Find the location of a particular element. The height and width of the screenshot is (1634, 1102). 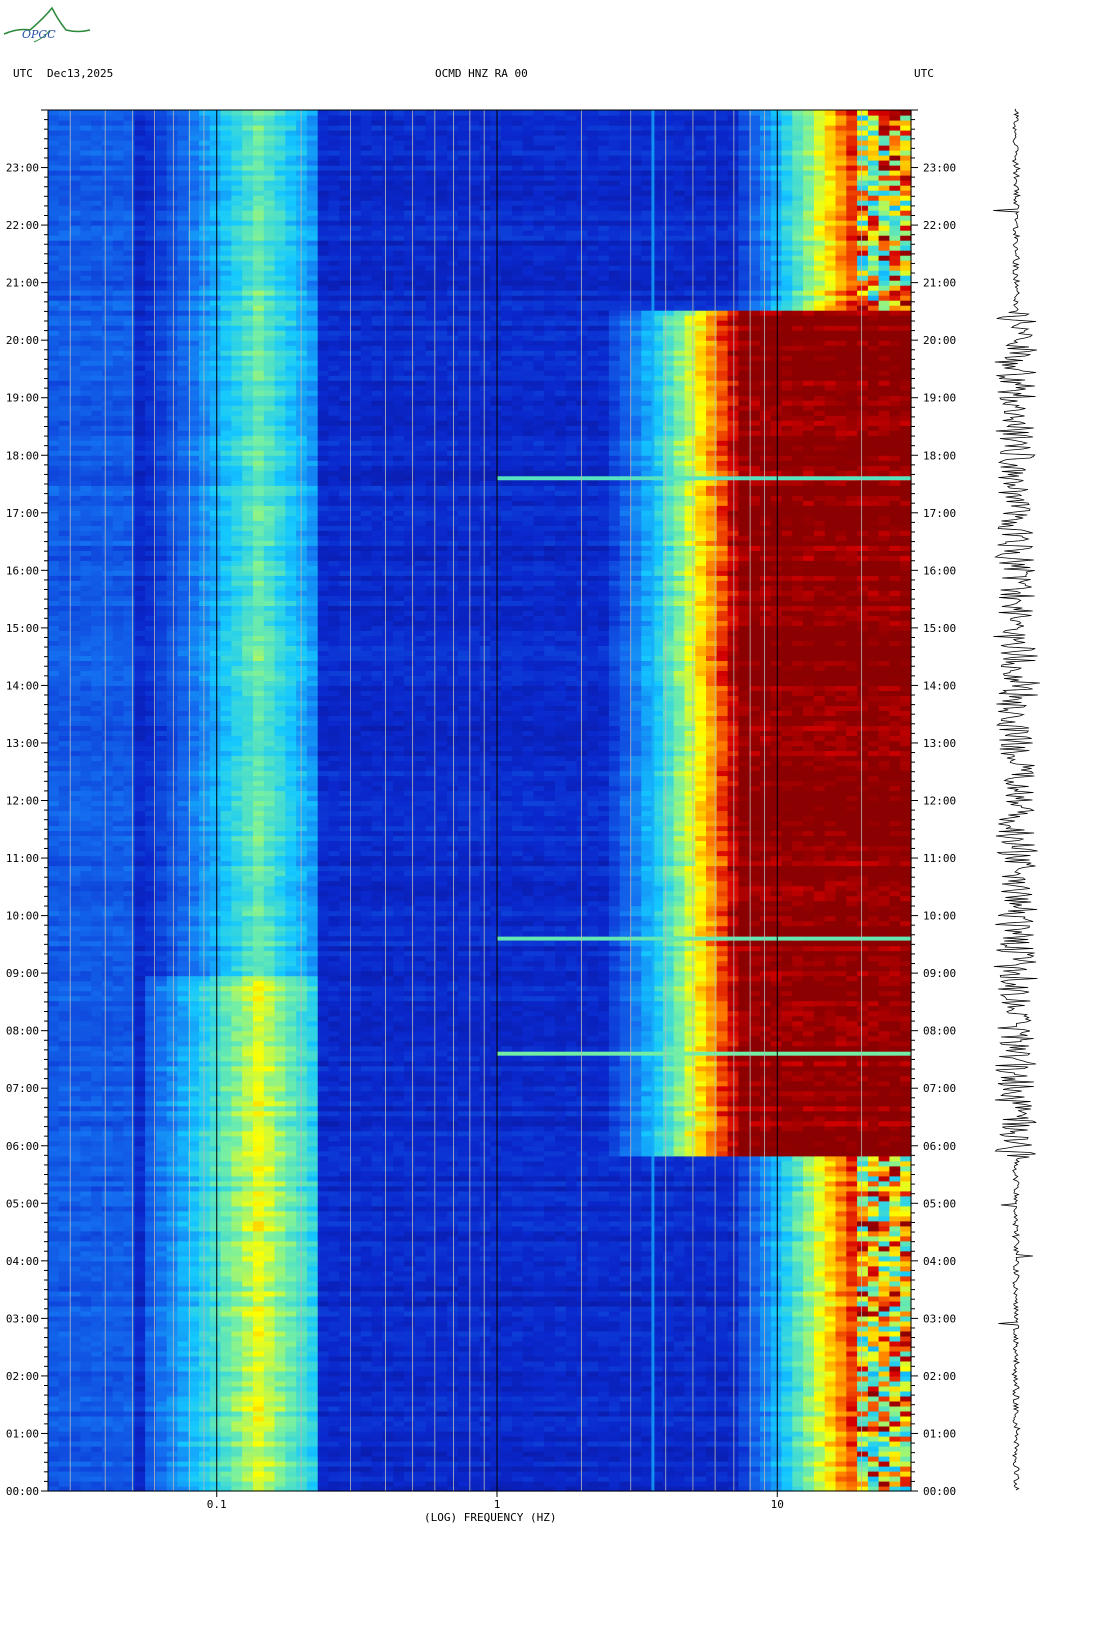

y-tick-label-right: 00:00 is located at coordinates (939, 1491).